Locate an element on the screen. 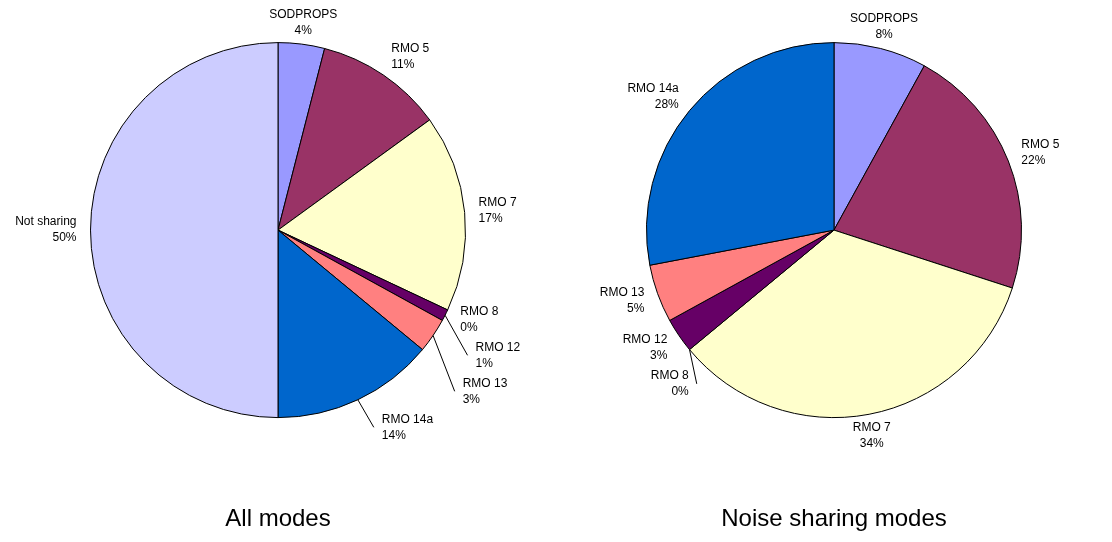  data-label: 22% is located at coordinates (1033, 160).